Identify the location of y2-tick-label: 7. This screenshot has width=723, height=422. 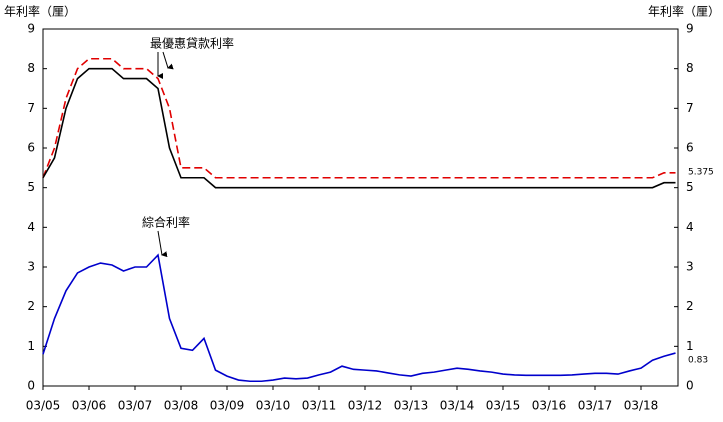
(690, 108).